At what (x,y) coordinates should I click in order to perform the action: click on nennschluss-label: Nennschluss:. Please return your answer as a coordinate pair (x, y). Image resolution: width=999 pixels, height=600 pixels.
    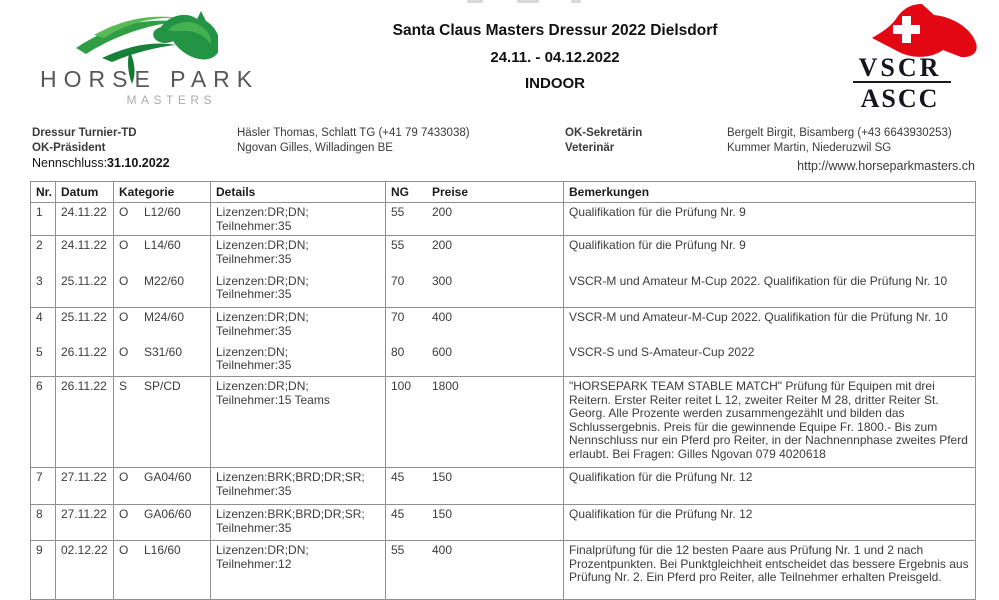
    Looking at the image, I should click on (70, 163).